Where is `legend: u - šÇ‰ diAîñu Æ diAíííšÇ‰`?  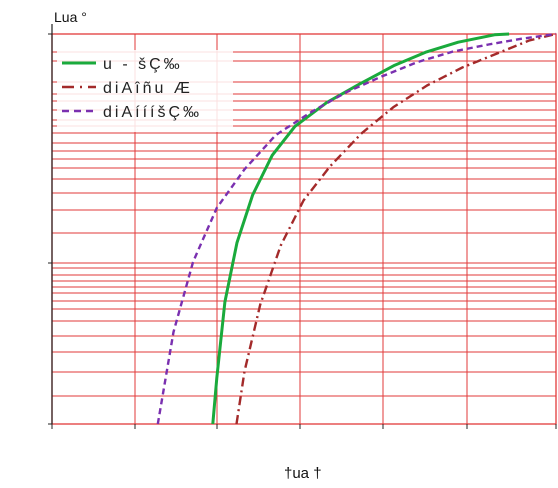 legend: u - šÇ‰ diAîñu Æ diAíííšÇ‰ is located at coordinates (145, 91).